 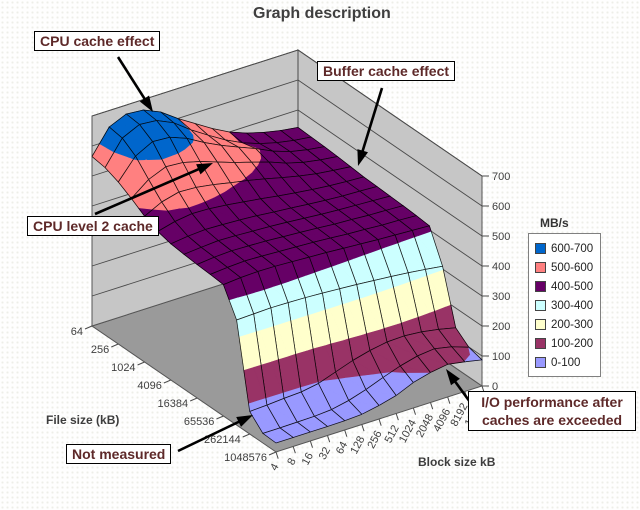 What do you see at coordinates (123, 368) in the screenshot?
I see `file-size-tick-label: 1024` at bounding box center [123, 368].